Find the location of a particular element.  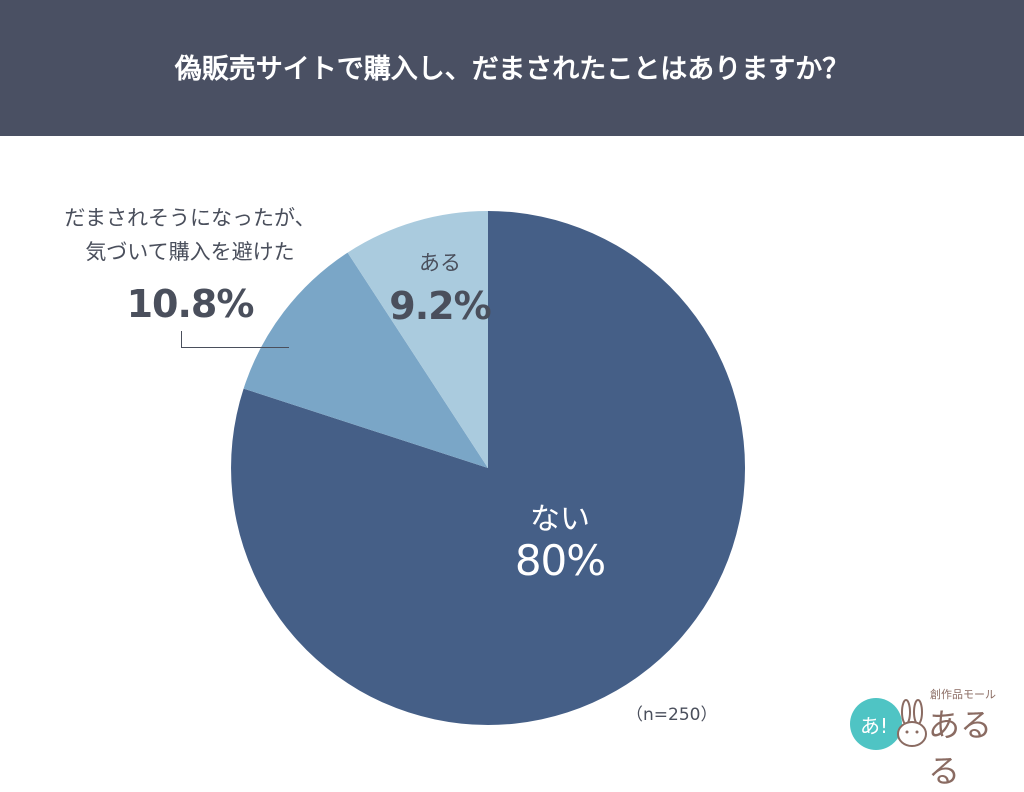

label-avoided-text: だまされそうになったが、 気づいて購入を避けた is located at coordinates (190, 235).